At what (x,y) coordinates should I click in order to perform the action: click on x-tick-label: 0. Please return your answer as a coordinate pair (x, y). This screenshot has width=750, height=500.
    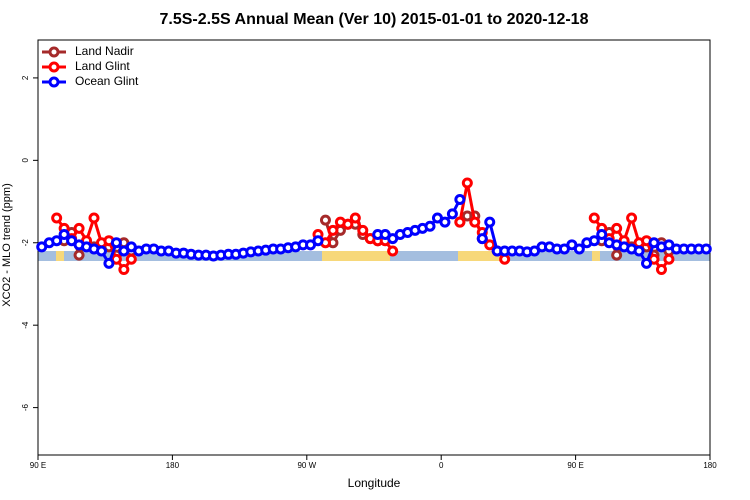
    Looking at the image, I should click on (441, 465).